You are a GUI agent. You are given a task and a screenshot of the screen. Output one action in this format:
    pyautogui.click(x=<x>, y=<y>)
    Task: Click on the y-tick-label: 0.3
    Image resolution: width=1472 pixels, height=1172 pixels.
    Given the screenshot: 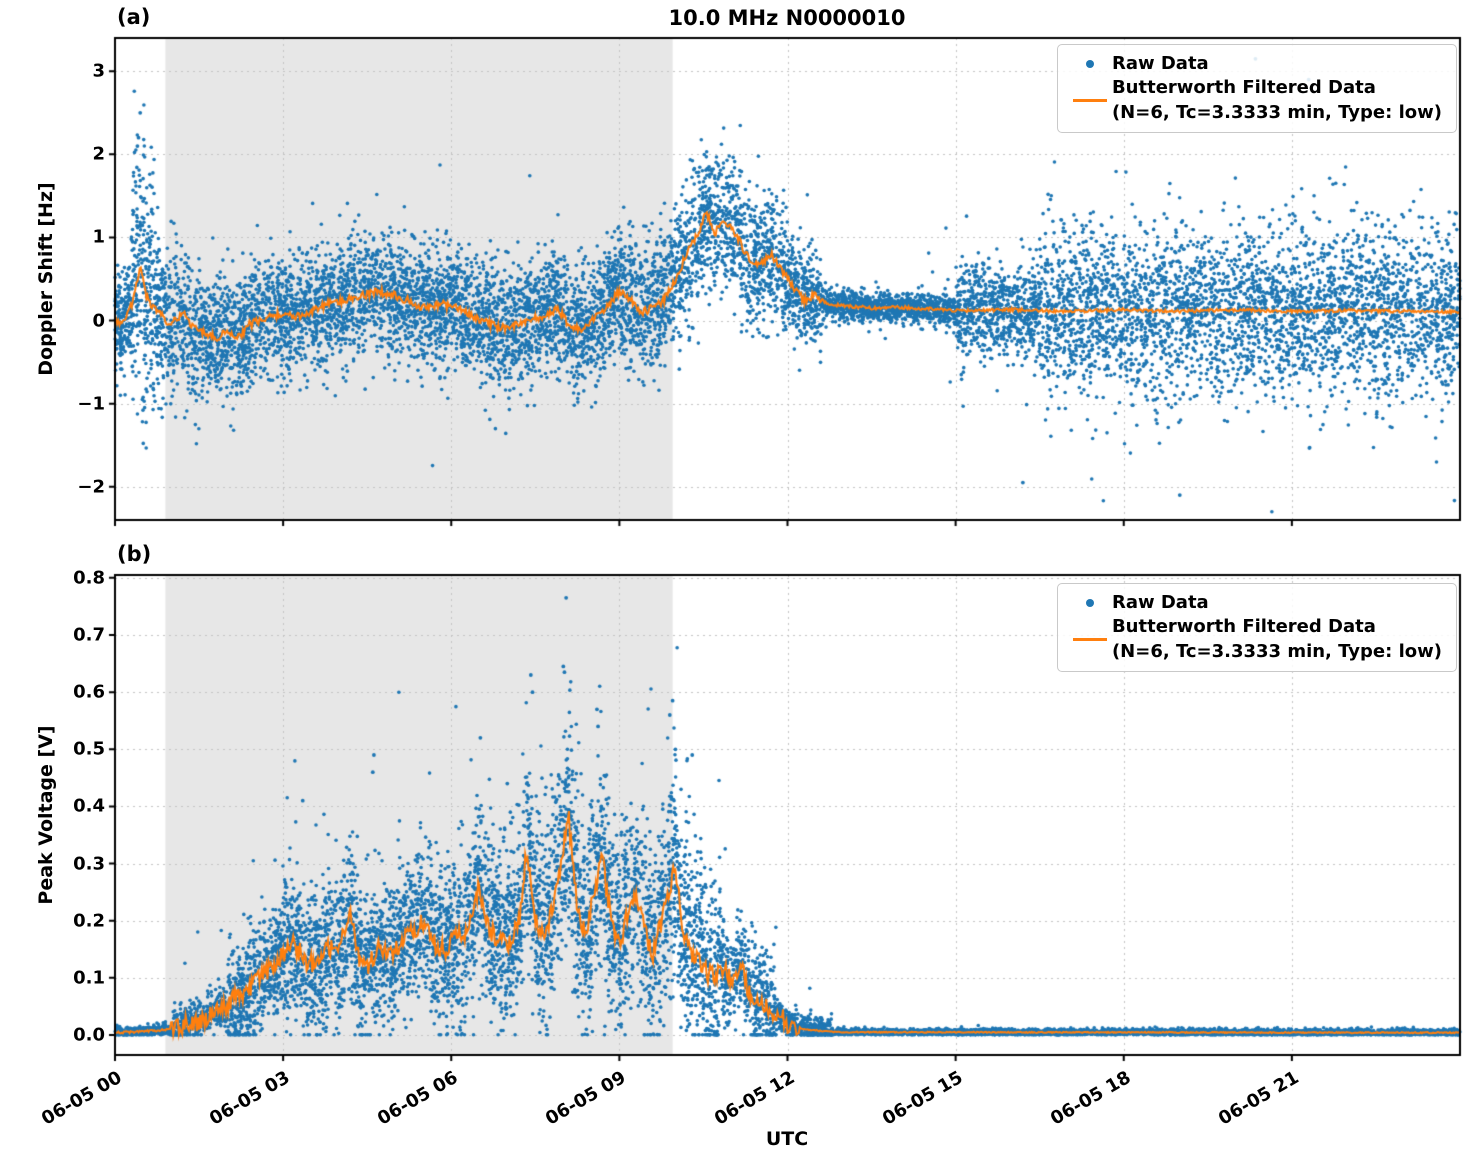 What is the action you would take?
    pyautogui.click(x=89, y=864)
    